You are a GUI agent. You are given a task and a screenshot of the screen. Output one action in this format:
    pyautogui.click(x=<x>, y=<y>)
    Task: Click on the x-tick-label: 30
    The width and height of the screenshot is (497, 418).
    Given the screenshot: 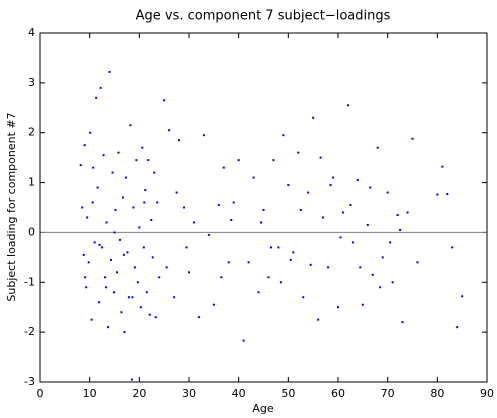 What is the action you would take?
    pyautogui.click(x=189, y=393)
    